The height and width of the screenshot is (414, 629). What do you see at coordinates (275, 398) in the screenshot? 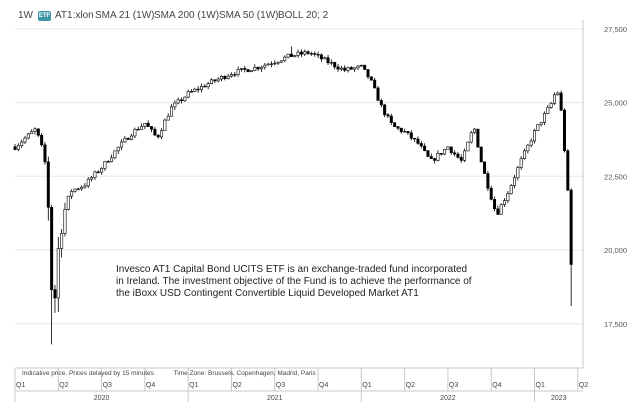
I see `year-tick-label: 2021` at bounding box center [275, 398].